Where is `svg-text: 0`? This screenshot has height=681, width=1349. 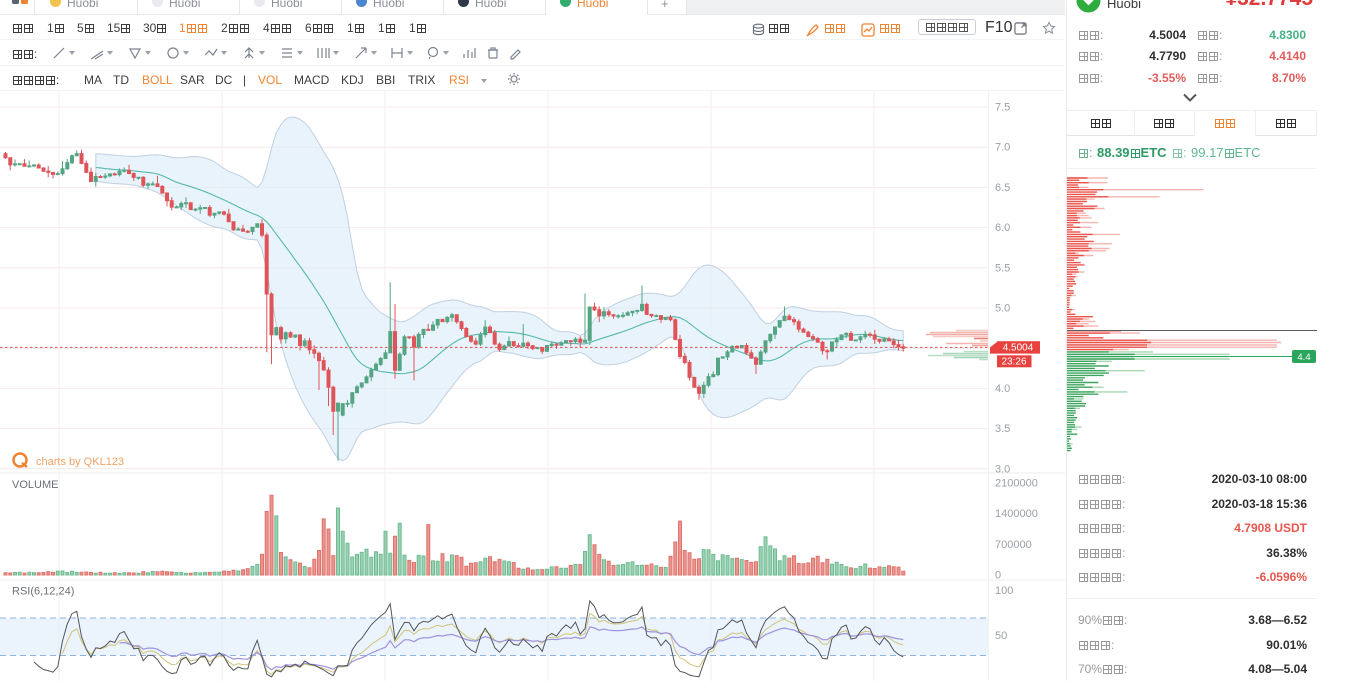
svg-text: 0 is located at coordinates (998, 576).